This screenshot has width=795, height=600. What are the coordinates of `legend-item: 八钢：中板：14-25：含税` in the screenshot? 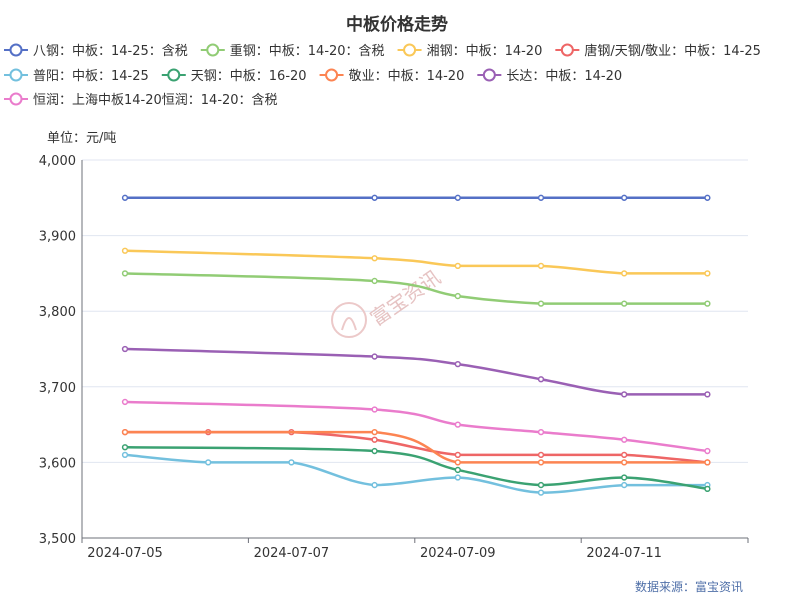 It's located at (96, 51).